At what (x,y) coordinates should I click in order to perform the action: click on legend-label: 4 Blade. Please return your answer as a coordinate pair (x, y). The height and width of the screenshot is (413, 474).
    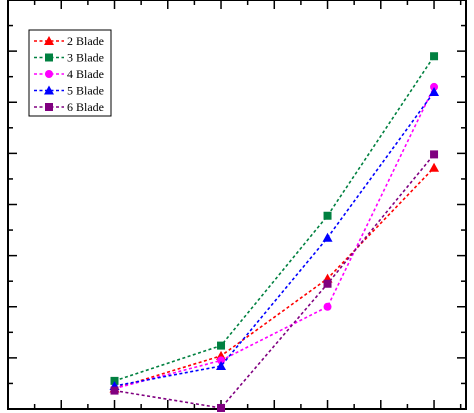
    Looking at the image, I should click on (85, 74).